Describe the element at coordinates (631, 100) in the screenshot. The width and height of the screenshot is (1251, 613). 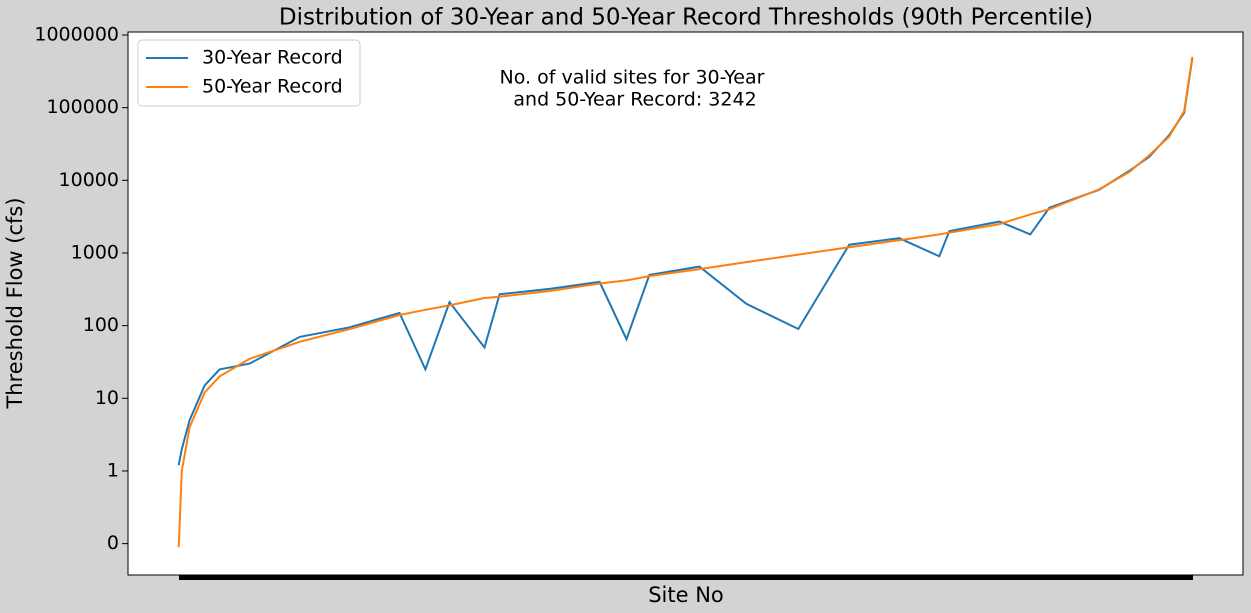
I see `annotation: and 50-Year Record: 3242` at that location.